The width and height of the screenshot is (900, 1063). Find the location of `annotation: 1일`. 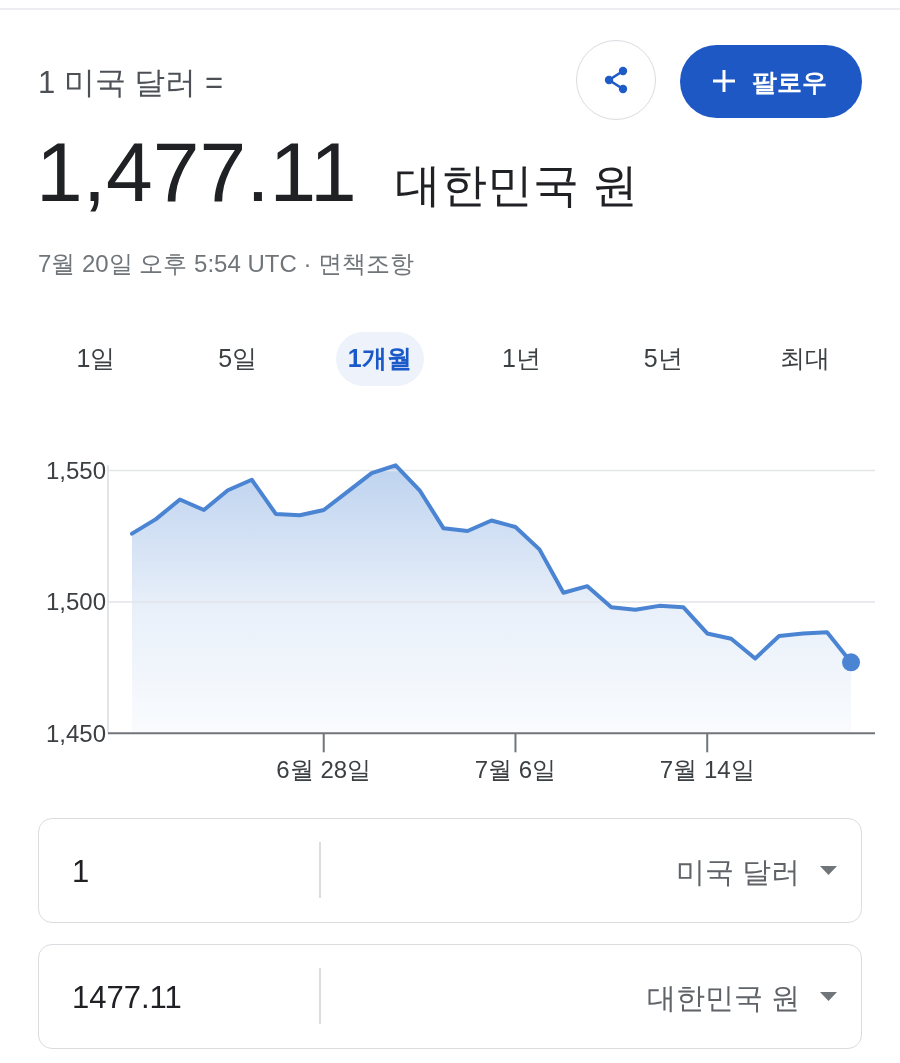

annotation: 1일 is located at coordinates (96, 358).